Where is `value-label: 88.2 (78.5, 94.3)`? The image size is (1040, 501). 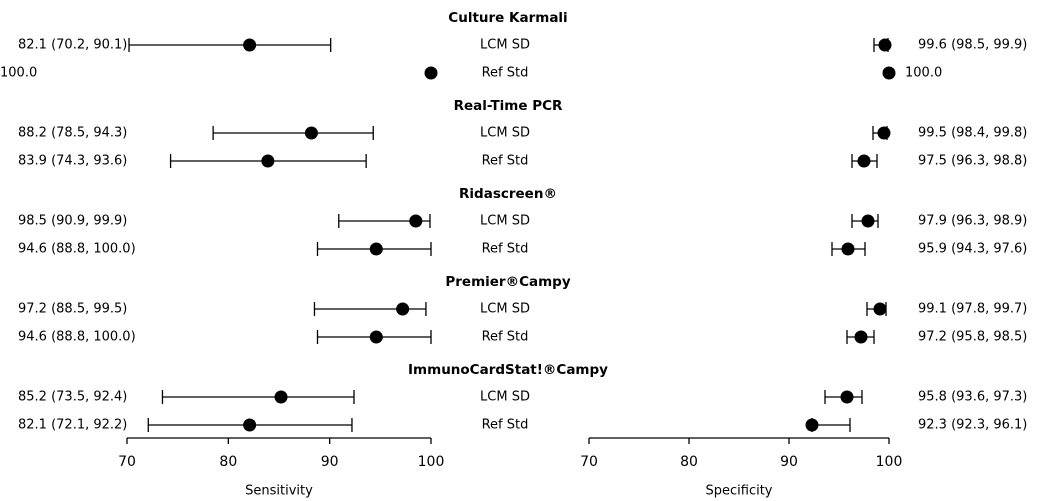 value-label: 88.2 (78.5, 94.3) is located at coordinates (72, 133).